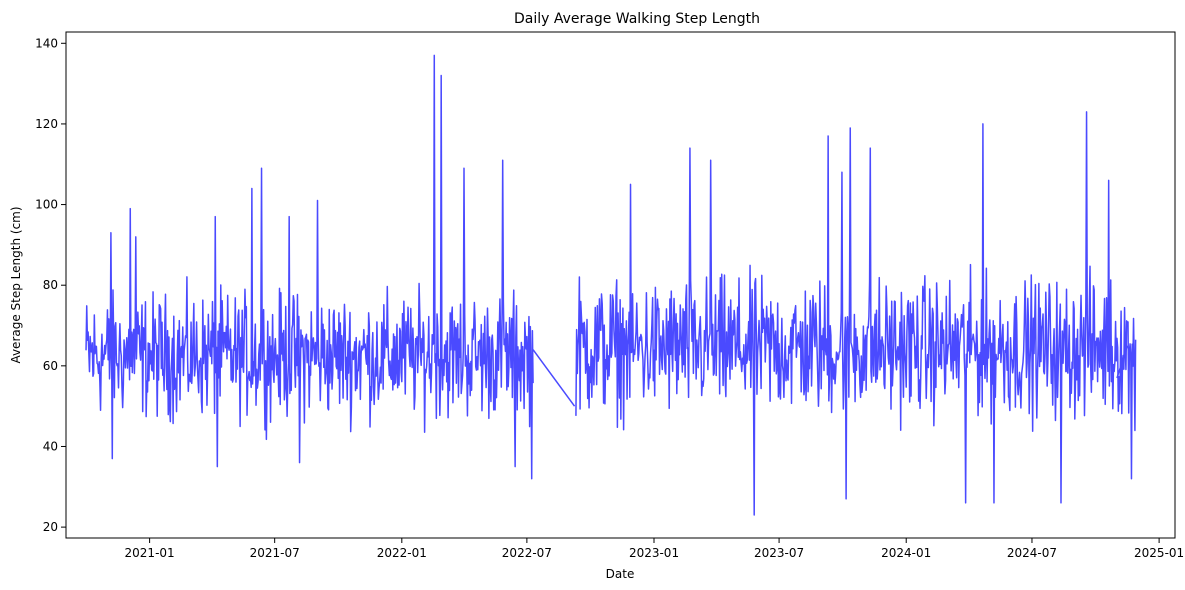 The width and height of the screenshot is (1185, 590). Describe the element at coordinates (50, 446) in the screenshot. I see `y-tick-label: 40` at that location.